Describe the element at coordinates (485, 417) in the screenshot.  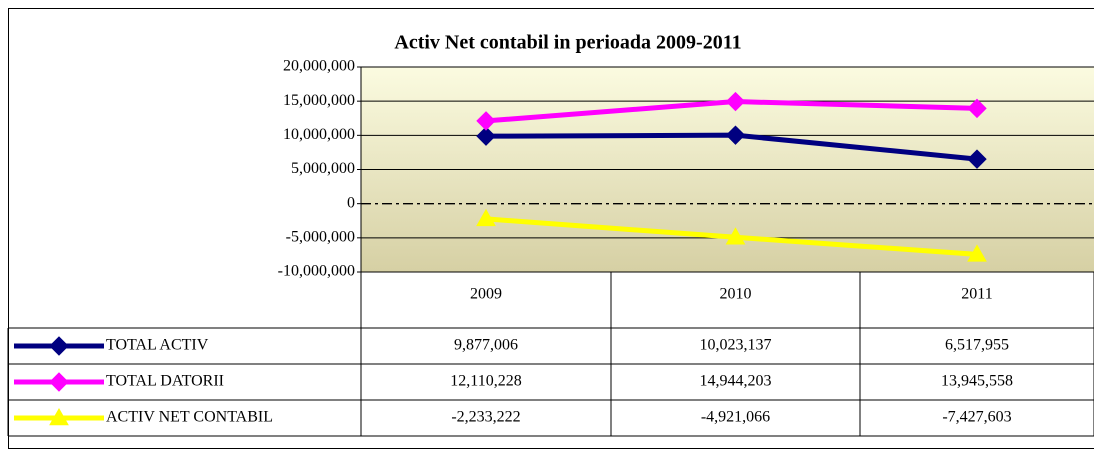
I see `table-value: -2,233,222` at that location.